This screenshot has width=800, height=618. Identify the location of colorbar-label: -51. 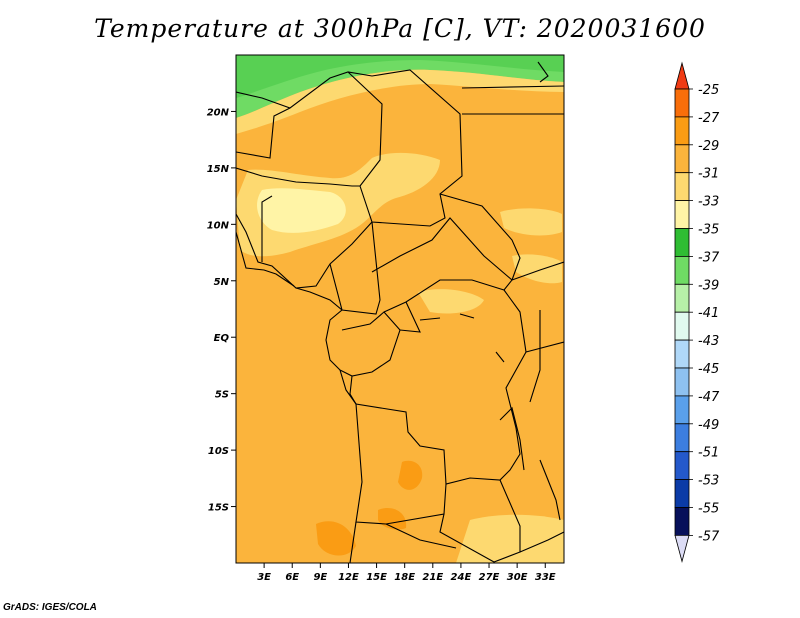
(708, 453).